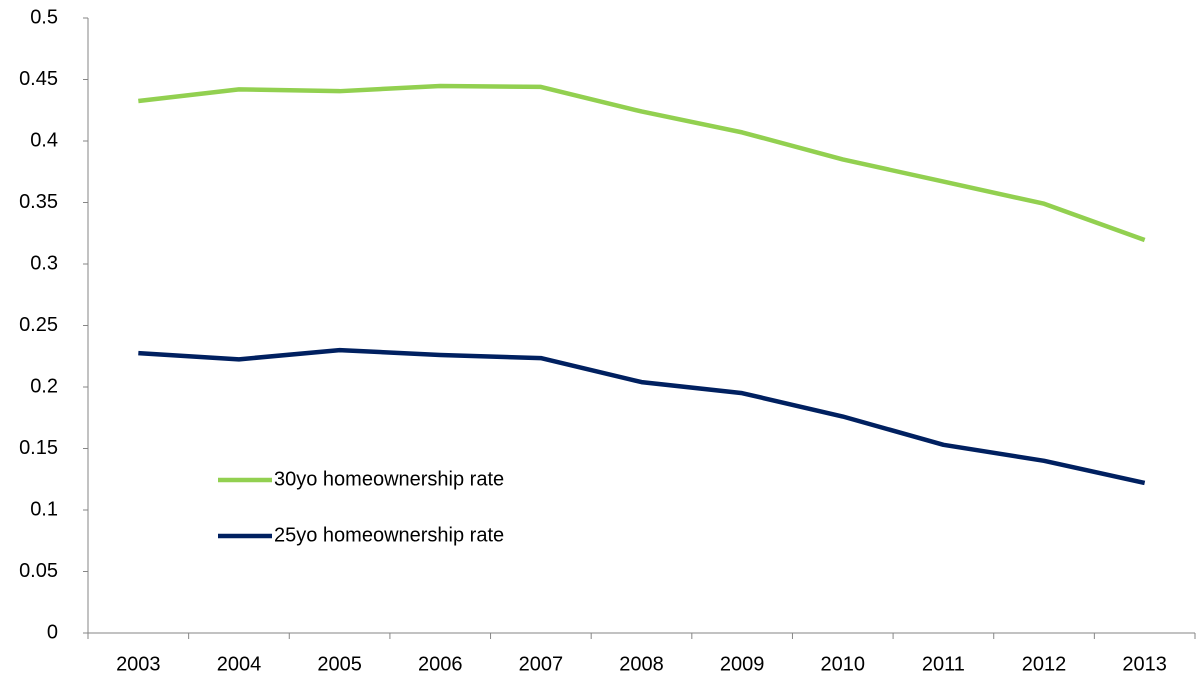 The width and height of the screenshot is (1196, 683). Describe the element at coordinates (1044, 664) in the screenshot. I see `x-tick-label: 2012` at that location.